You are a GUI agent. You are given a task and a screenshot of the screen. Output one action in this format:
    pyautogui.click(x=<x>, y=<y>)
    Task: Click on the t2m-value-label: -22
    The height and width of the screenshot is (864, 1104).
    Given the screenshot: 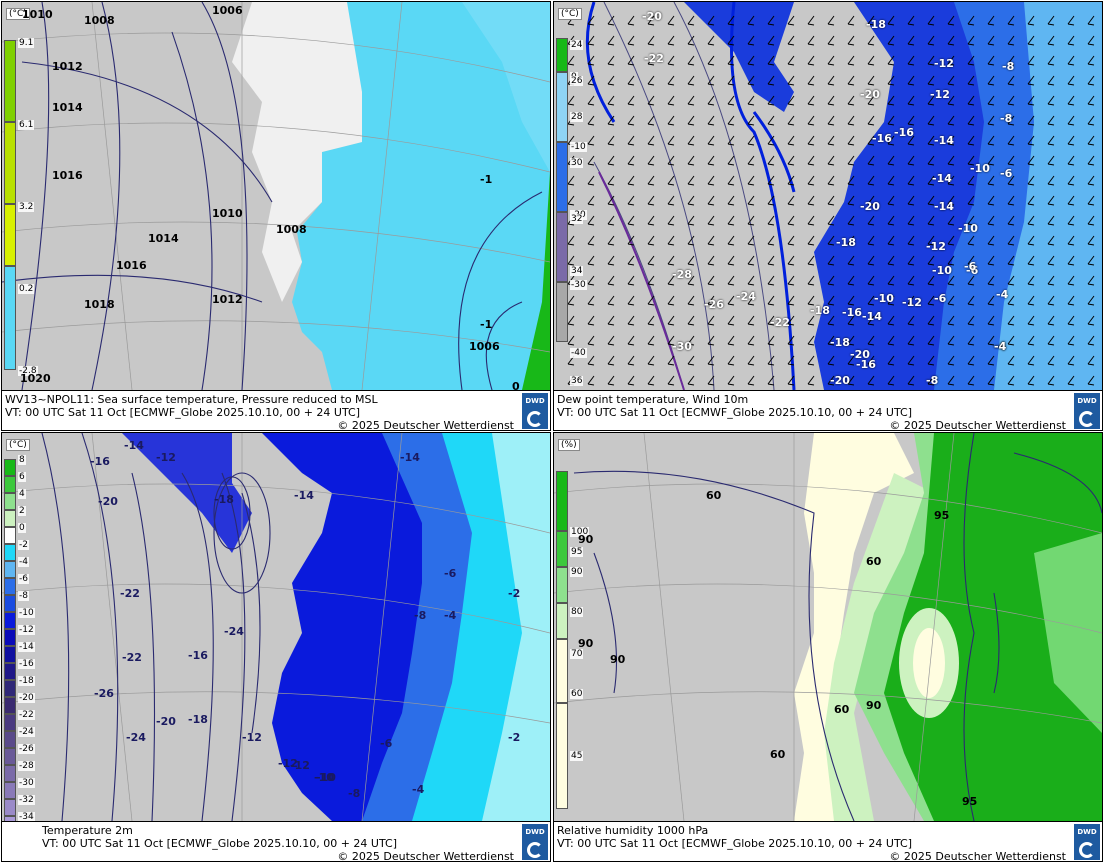 What is the action you would take?
    pyautogui.click(x=132, y=657)
    